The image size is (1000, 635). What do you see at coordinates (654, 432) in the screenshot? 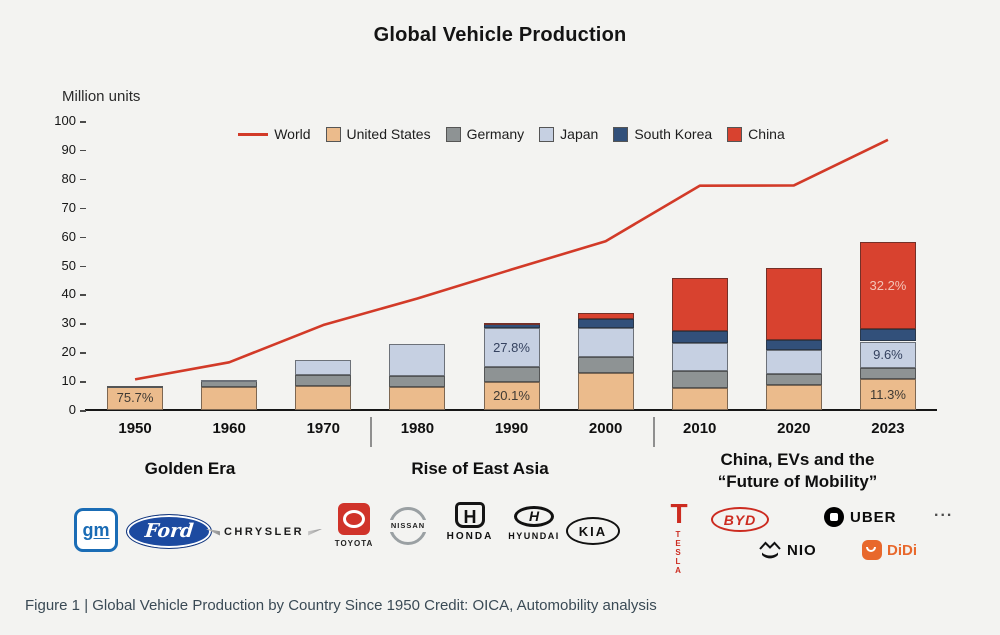
I see `era-divider` at bounding box center [654, 432].